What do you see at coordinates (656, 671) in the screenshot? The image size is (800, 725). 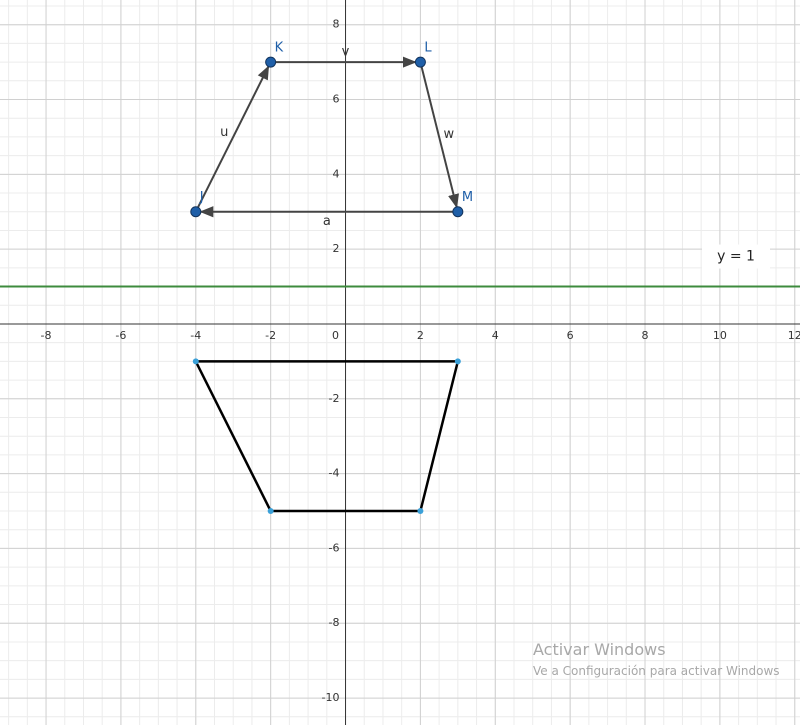 I see `watermark-subtitle: Ve a Configuración para activar Windows` at bounding box center [656, 671].